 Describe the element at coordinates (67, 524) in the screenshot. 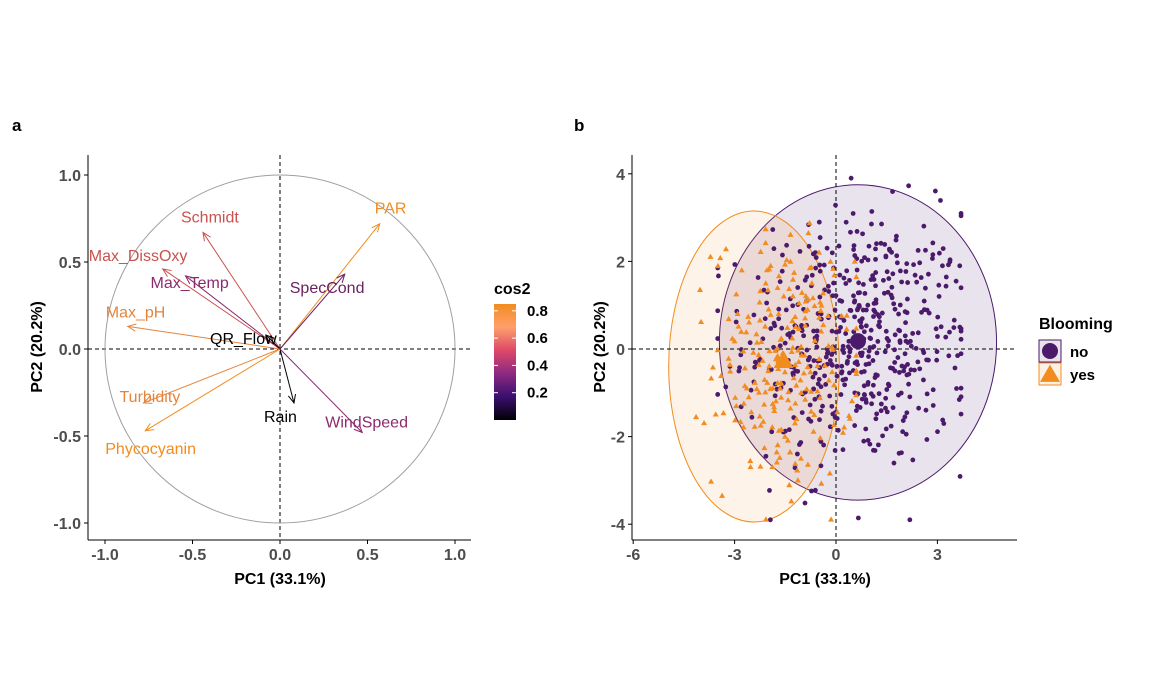

I see `y-tick-label: -1.0` at that location.